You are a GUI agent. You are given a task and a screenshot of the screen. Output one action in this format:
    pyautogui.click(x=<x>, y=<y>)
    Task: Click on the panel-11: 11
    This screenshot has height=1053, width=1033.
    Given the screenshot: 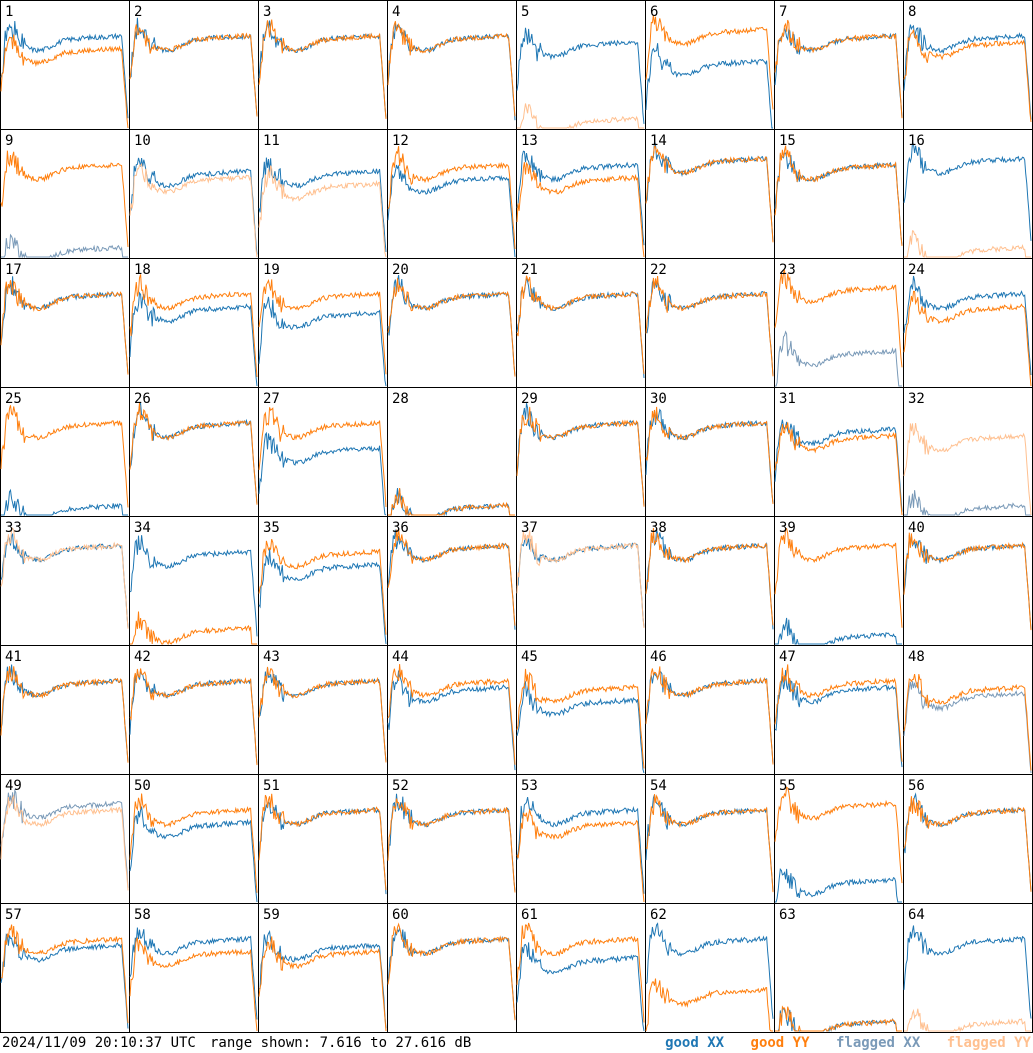 What is the action you would take?
    pyautogui.click(x=323, y=194)
    